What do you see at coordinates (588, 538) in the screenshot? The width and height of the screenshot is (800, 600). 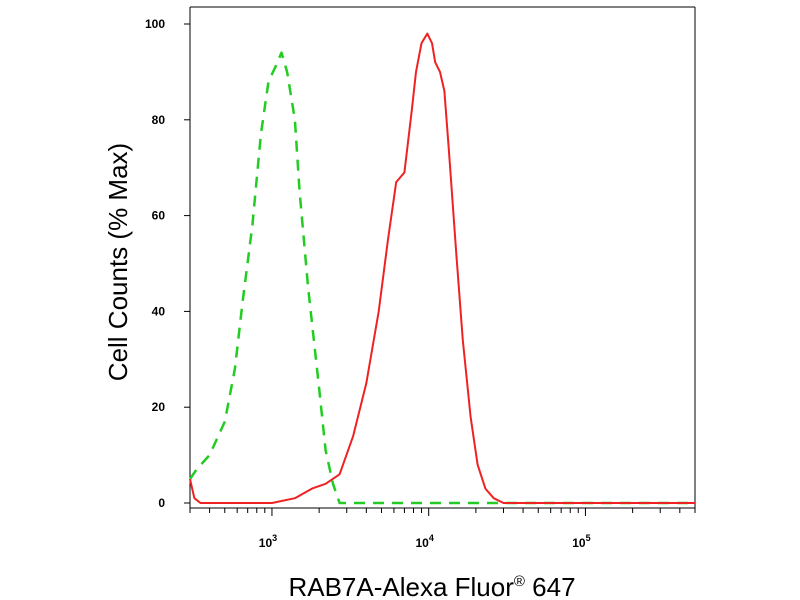 I see `x-tick-exponent: 5` at bounding box center [588, 538].